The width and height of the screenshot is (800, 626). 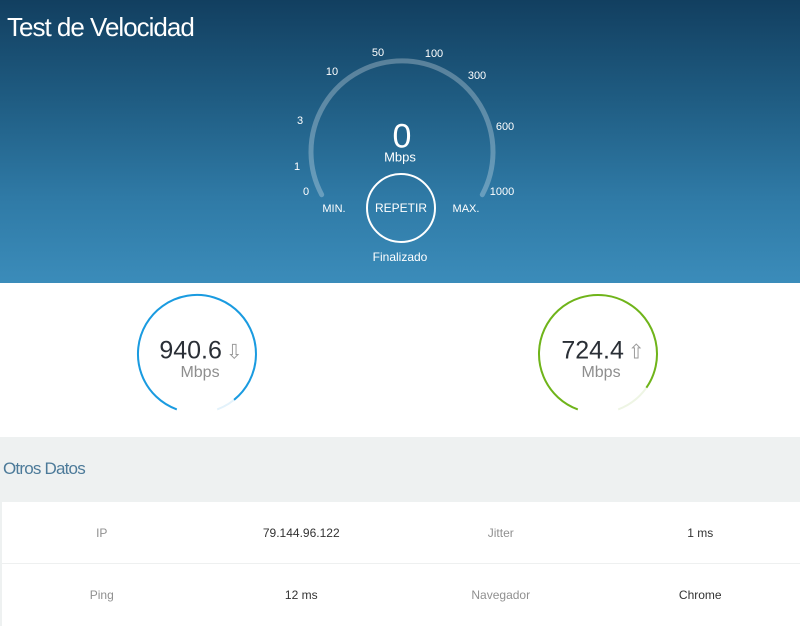 What do you see at coordinates (636, 353) in the screenshot?
I see `arrow-up-icon: ⇧` at bounding box center [636, 353].